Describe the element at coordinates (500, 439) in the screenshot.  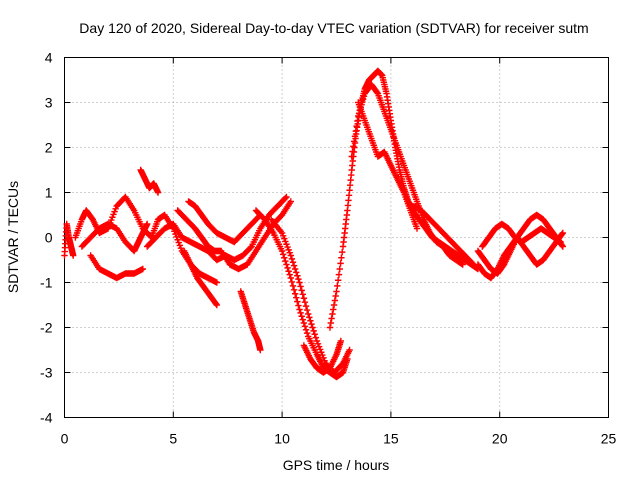
I see `x-tick-label: 20` at that location.